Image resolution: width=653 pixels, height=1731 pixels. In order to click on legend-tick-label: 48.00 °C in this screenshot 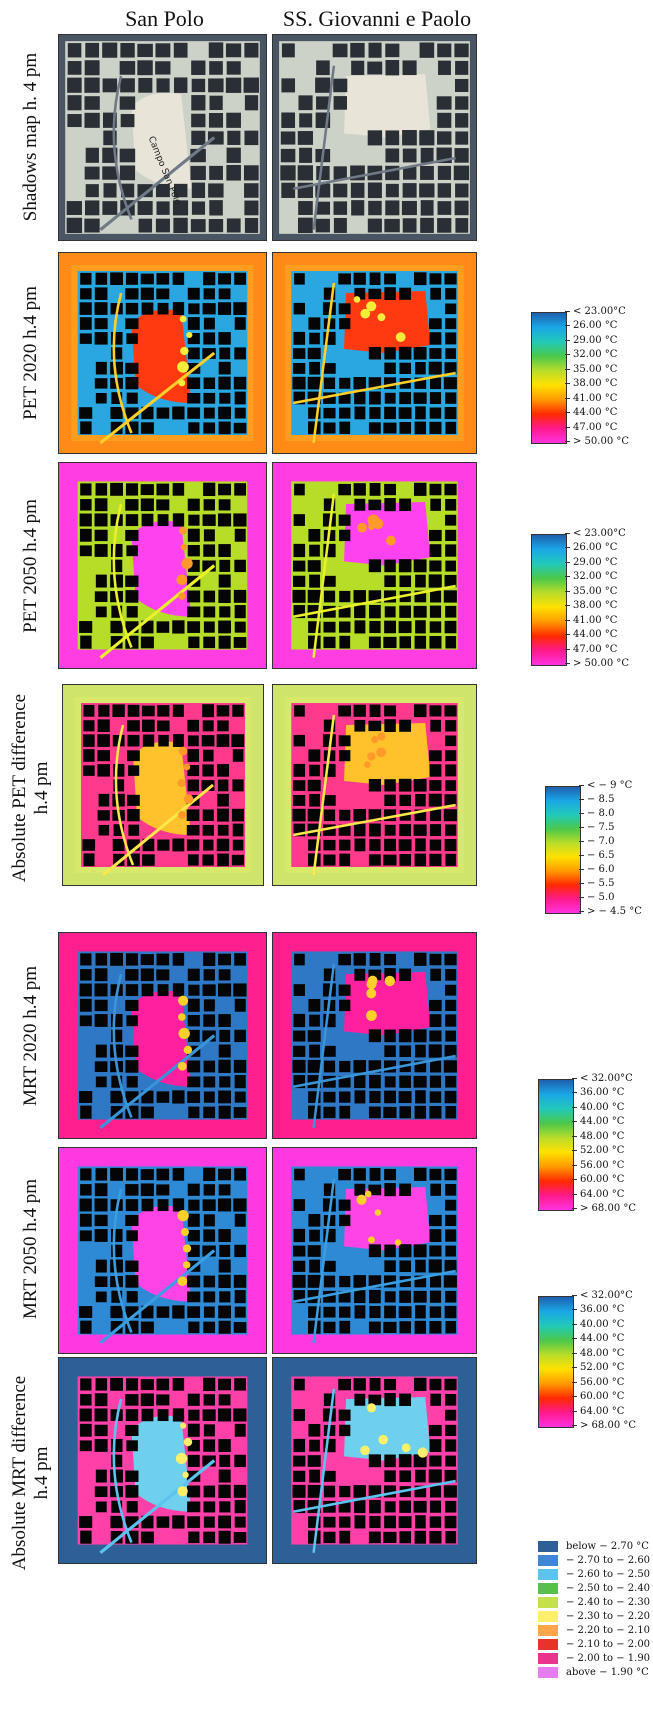, I will do `click(598, 1136)`.